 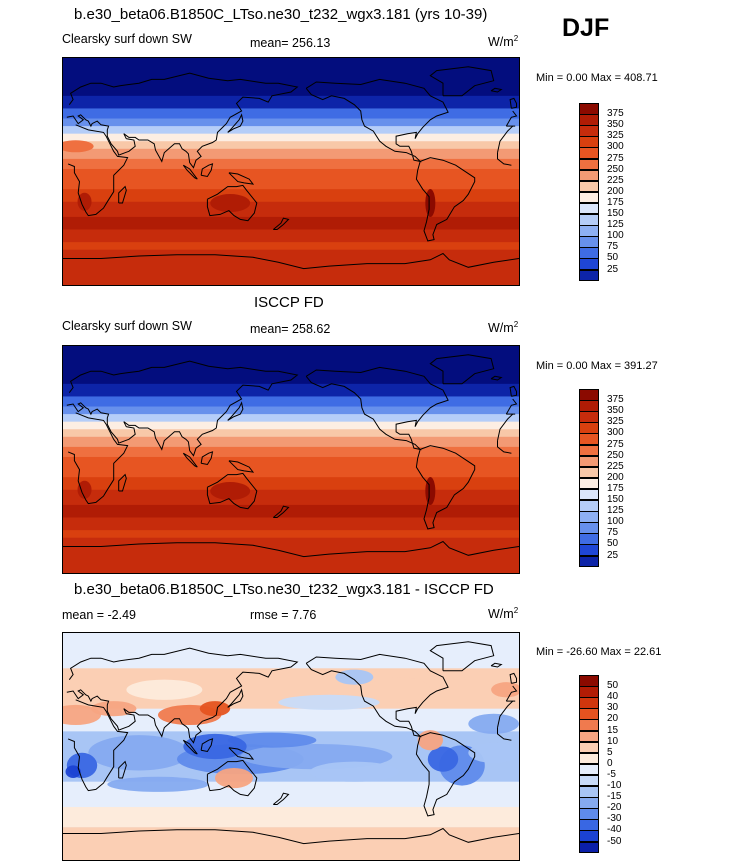 I want to click on panel-3-mean-label: mean = -2.49, so click(x=99, y=615).